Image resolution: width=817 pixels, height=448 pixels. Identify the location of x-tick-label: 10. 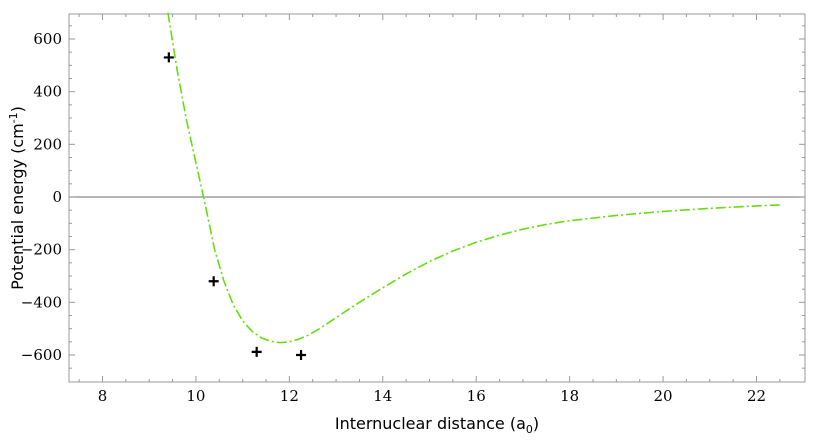
(195, 396).